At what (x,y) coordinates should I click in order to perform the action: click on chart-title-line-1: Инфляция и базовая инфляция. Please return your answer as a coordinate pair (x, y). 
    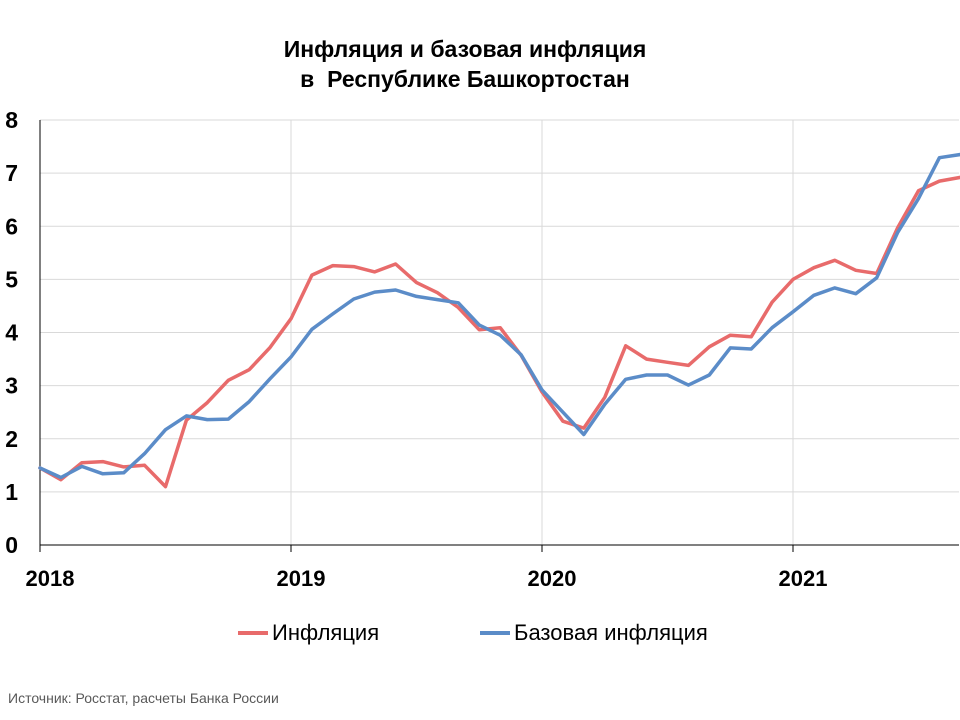
    Looking at the image, I should click on (465, 49).